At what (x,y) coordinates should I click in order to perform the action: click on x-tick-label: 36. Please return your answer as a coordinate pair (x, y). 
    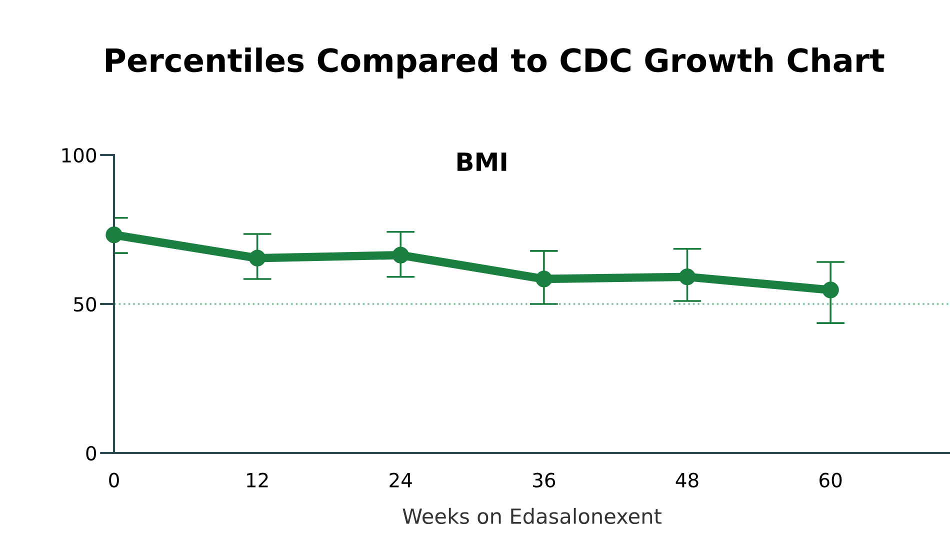
    Looking at the image, I should click on (544, 480).